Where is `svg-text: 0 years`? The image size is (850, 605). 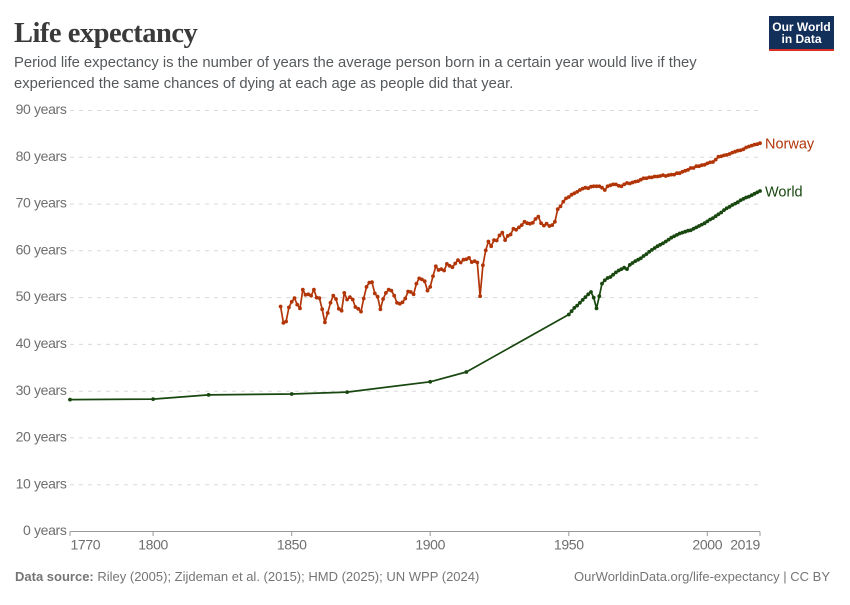
svg-text: 0 years is located at coordinates (45, 530).